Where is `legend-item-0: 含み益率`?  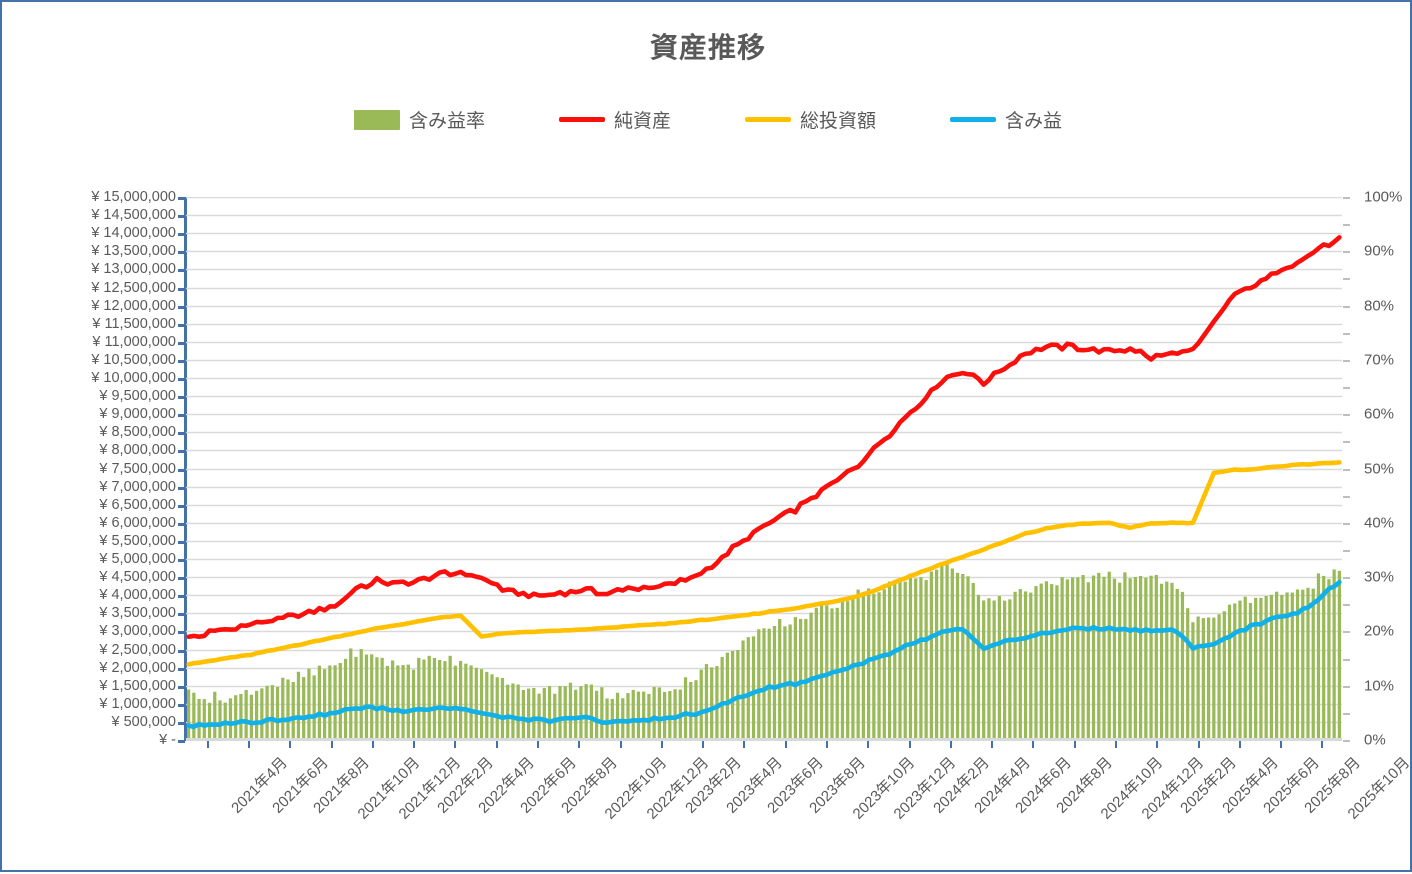
legend-item-0: 含み益率 is located at coordinates (419, 119).